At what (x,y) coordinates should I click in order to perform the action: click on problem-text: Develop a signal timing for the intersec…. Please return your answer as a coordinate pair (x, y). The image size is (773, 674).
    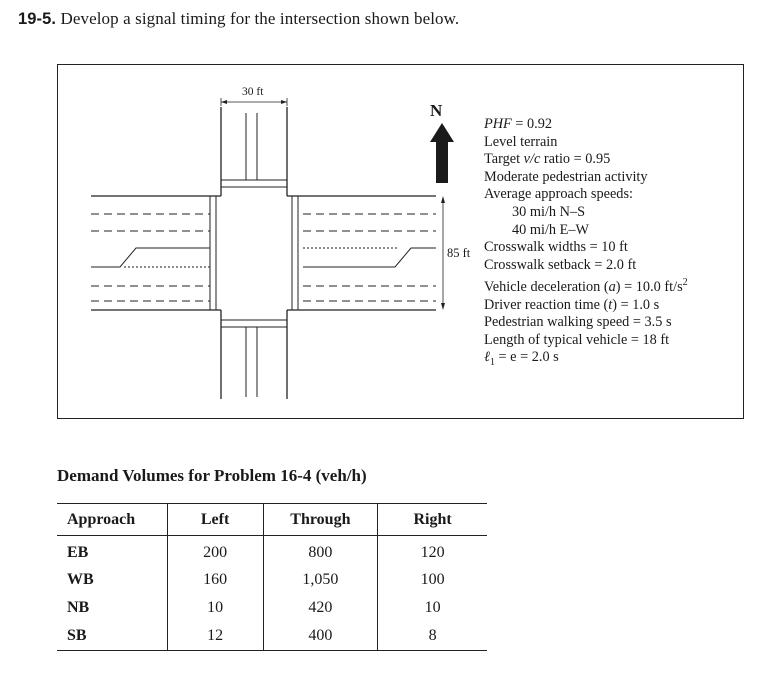
    Looking at the image, I should click on (260, 18).